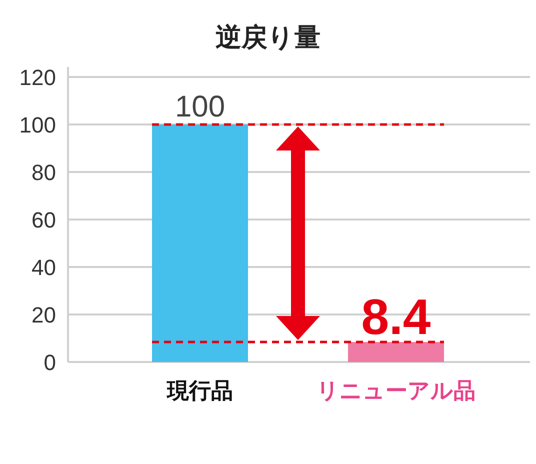  What do you see at coordinates (396, 390) in the screenshot?
I see `x-tick-label: リニューアル品` at bounding box center [396, 390].